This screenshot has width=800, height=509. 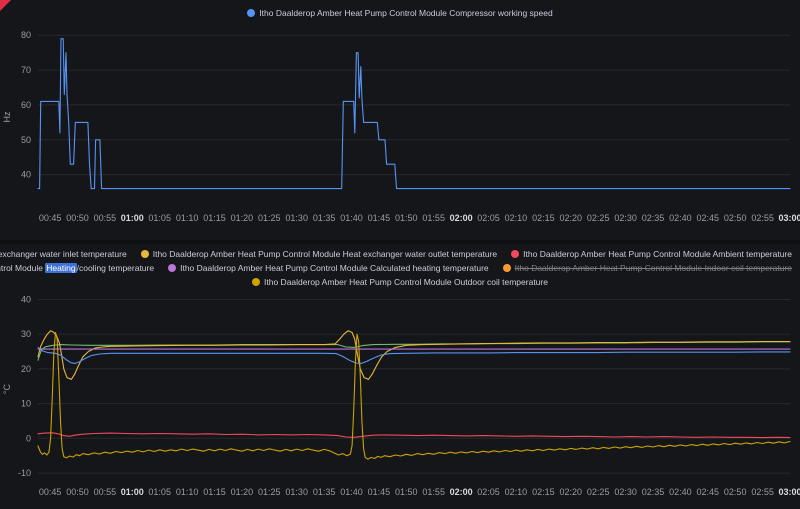 What do you see at coordinates (24, 473) in the screenshot?
I see `y-tick-label: -10` at bounding box center [24, 473].